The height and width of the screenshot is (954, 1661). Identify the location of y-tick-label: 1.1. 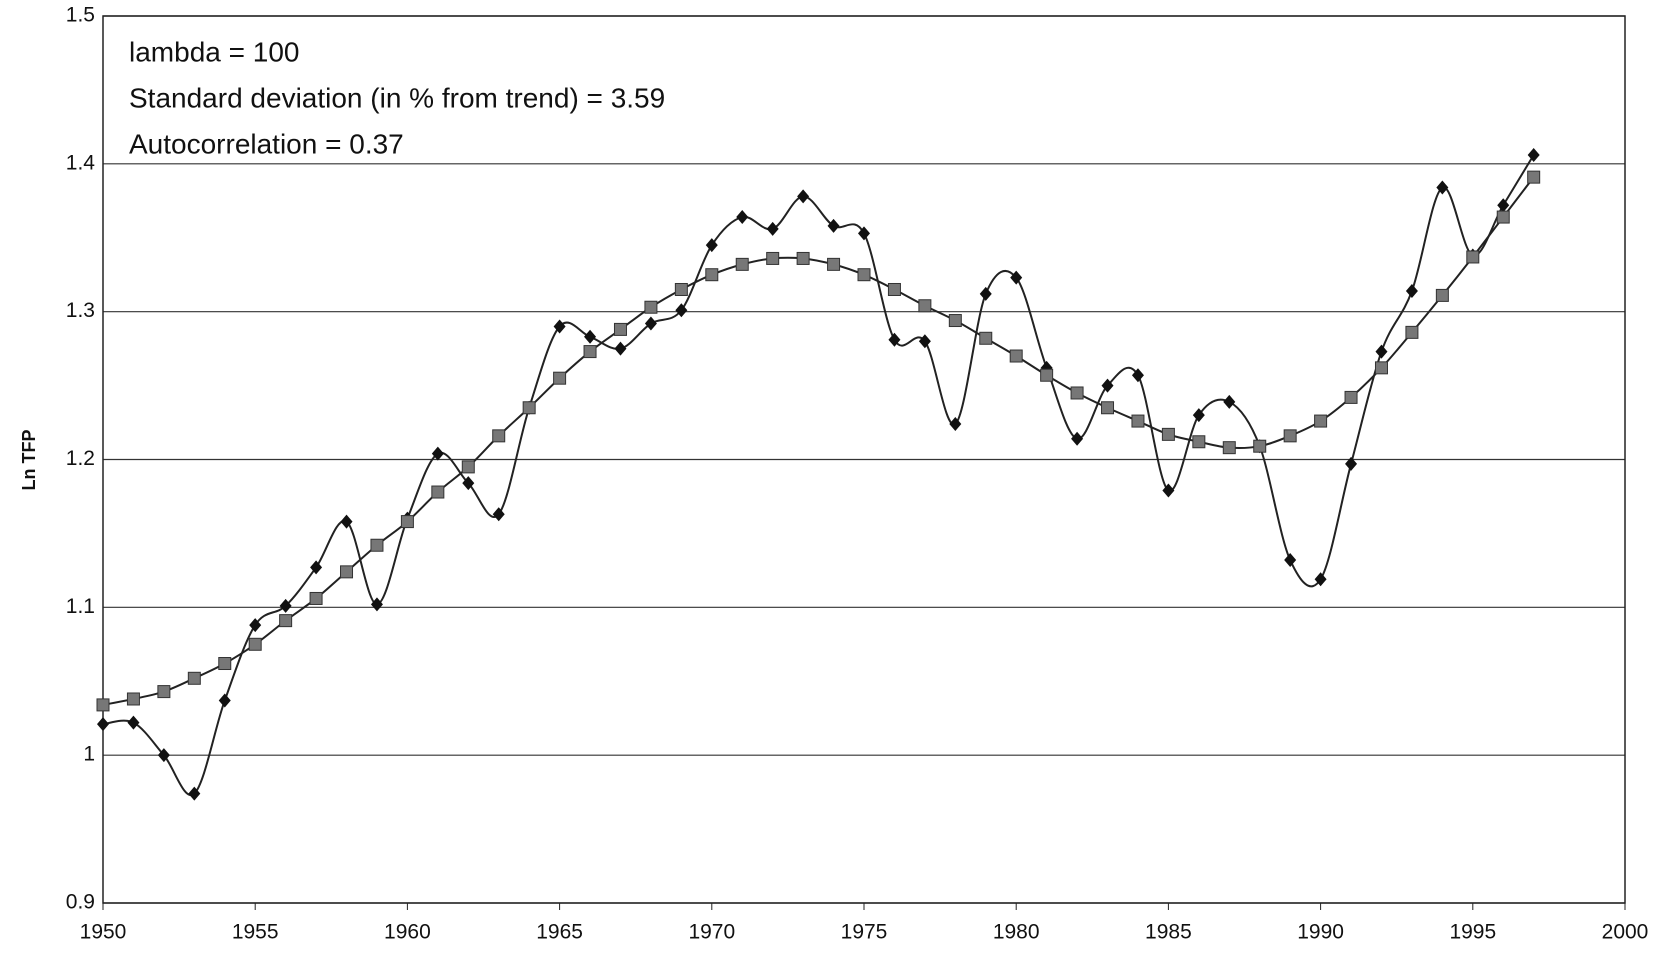
(80, 606).